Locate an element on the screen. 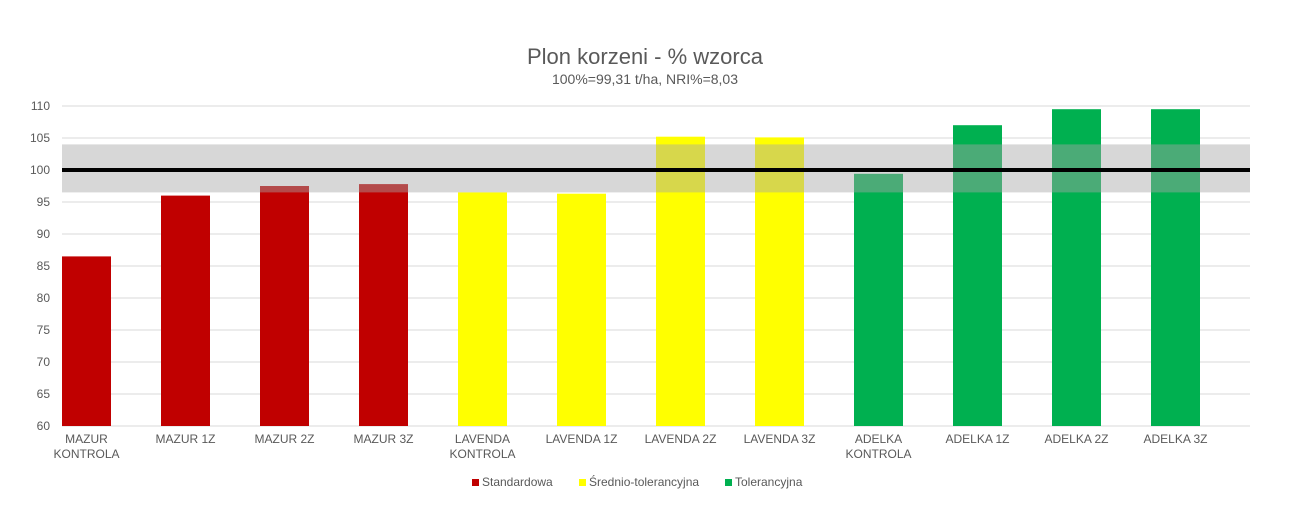 The height and width of the screenshot is (517, 1311). category-label: ADELKA KONTROLA is located at coordinates (878, 446).